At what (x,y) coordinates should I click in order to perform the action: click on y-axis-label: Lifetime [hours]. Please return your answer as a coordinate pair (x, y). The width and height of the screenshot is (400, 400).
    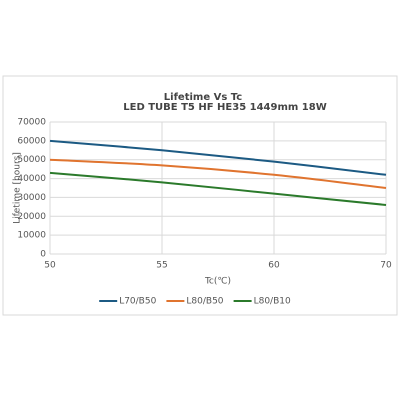
    Looking at the image, I should click on (18, 188).